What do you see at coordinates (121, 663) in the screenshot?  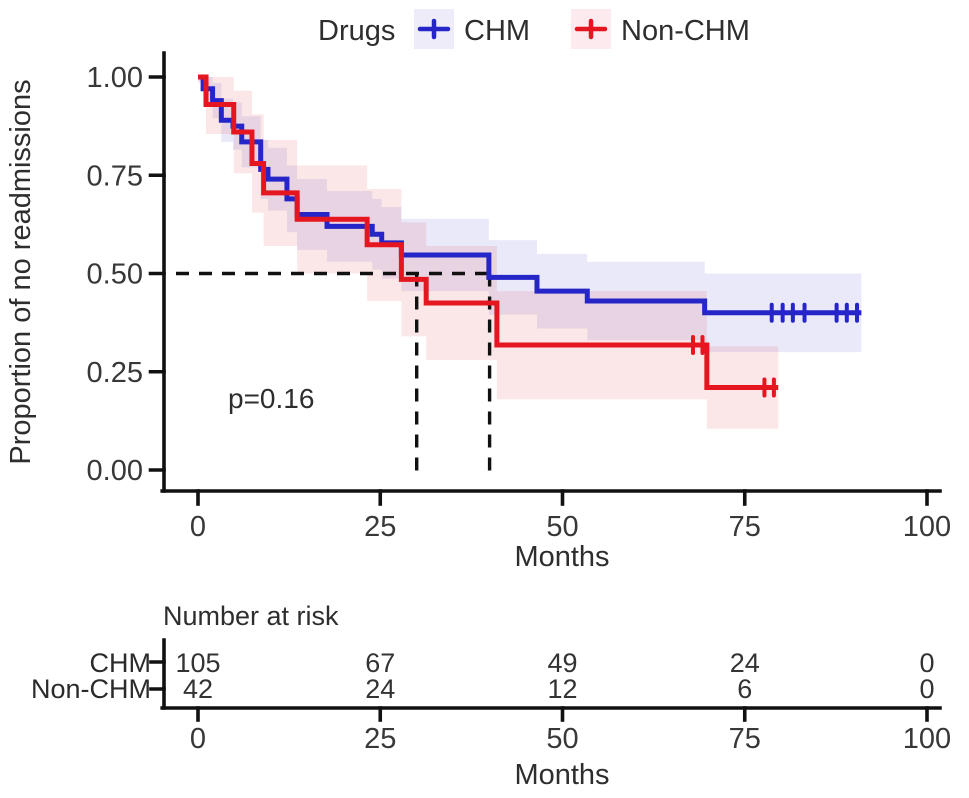 I see `risk-row-label-chm: CHM` at bounding box center [121, 663].